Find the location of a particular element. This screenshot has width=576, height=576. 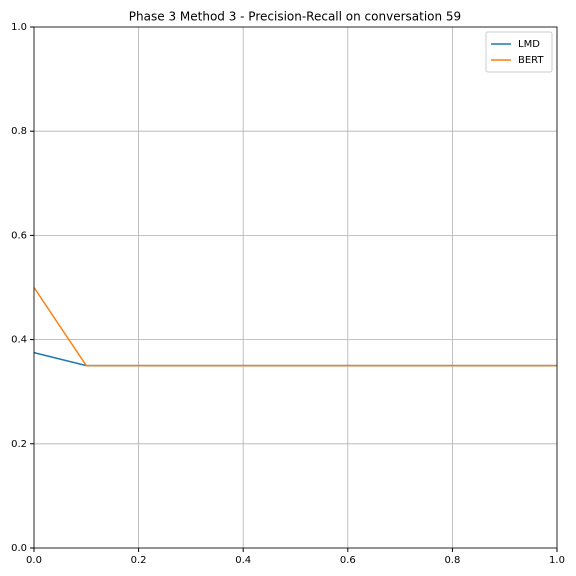

legend-label: LMD is located at coordinates (529, 44).